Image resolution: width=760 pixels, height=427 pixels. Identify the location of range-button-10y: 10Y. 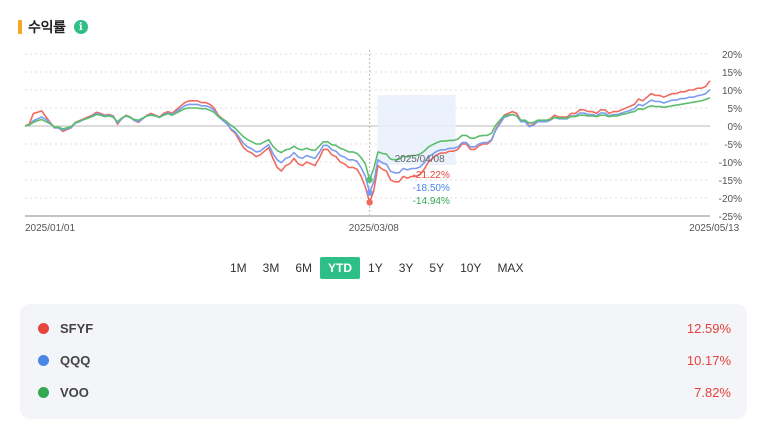
(471, 268).